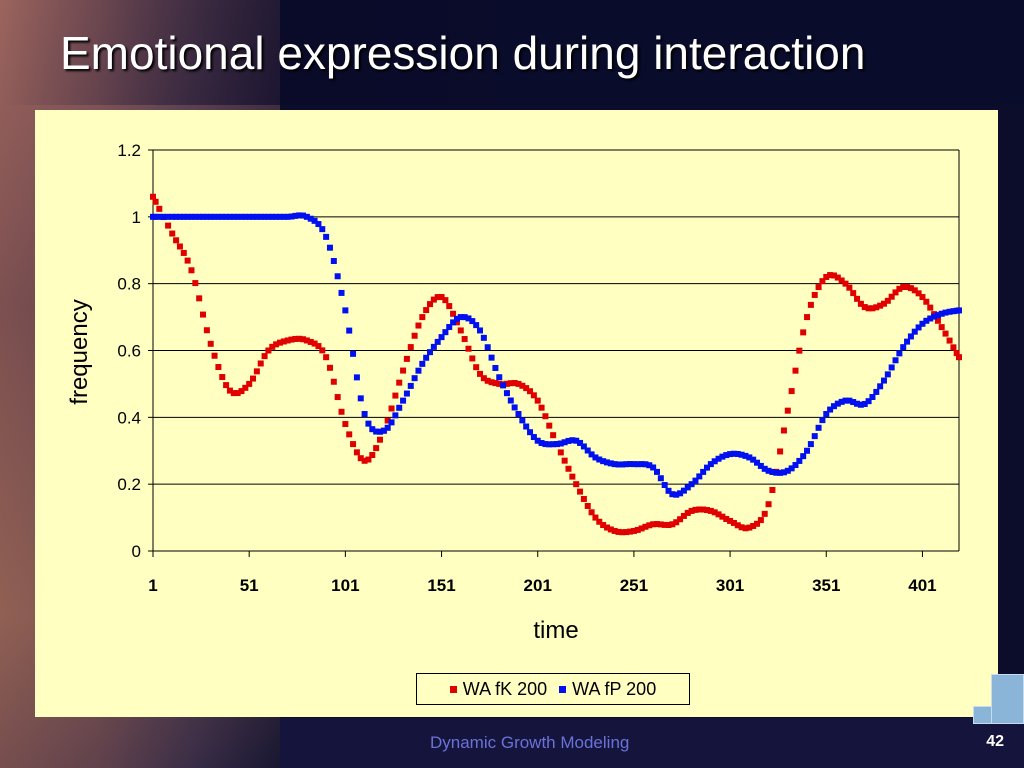 The image size is (1024, 768). Describe the element at coordinates (922, 585) in the screenshot. I see `x-tick-label: 401` at that location.